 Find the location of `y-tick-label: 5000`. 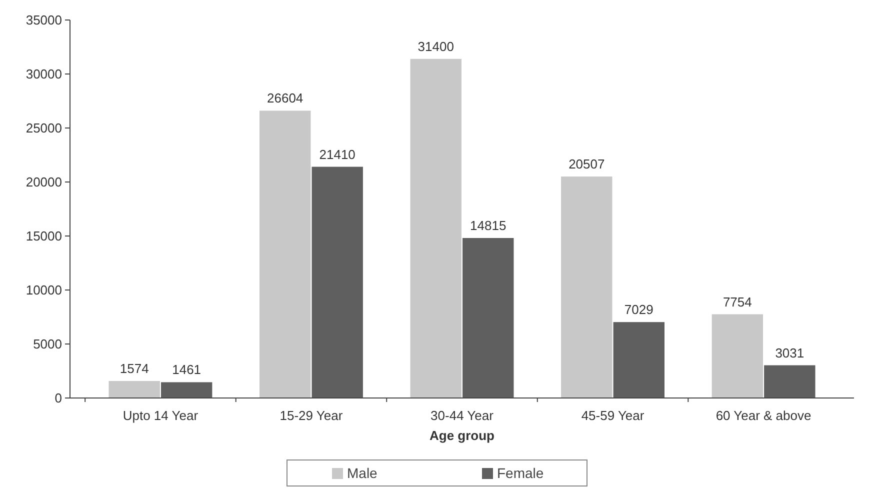

y-tick-label: 5000 is located at coordinates (47, 344).